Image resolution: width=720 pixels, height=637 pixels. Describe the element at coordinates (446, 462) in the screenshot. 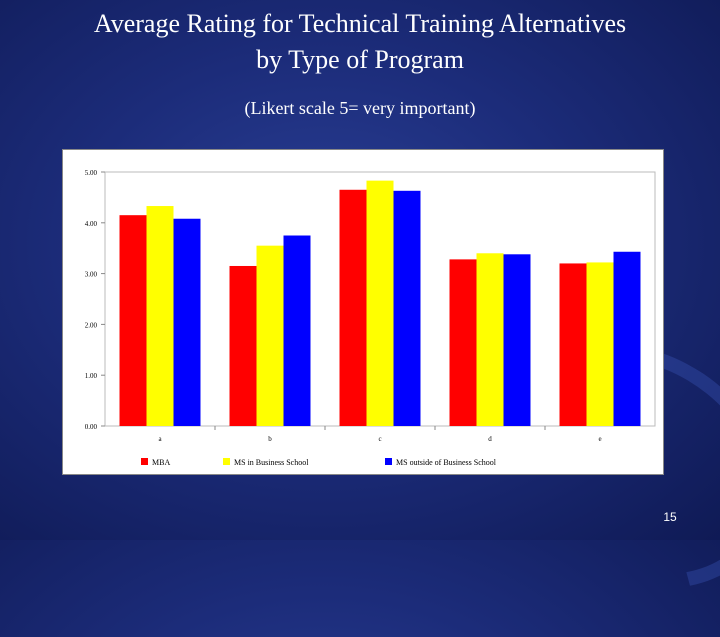

I see `legend-label: MS outside of Business School` at that location.